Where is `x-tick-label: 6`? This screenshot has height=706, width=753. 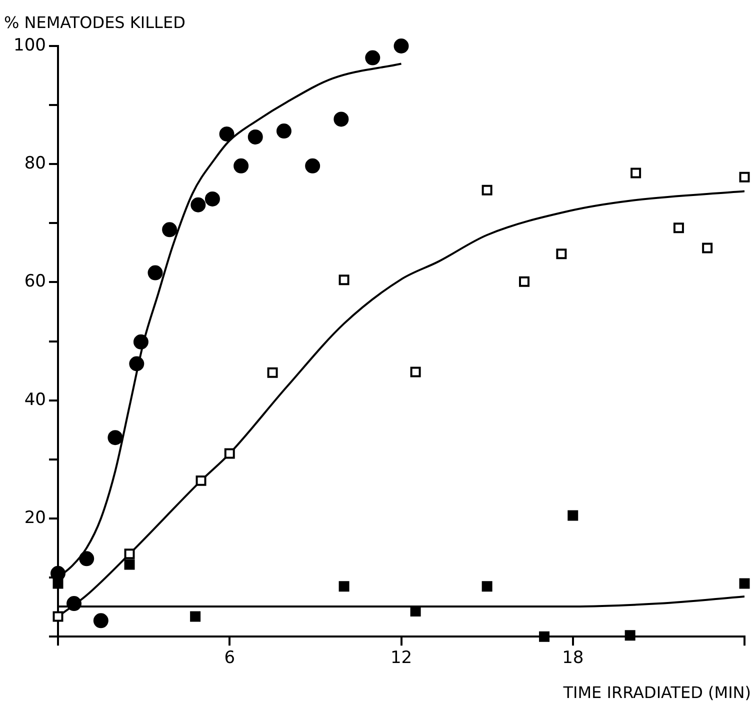
x-tick-label: 6 is located at coordinates (230, 658).